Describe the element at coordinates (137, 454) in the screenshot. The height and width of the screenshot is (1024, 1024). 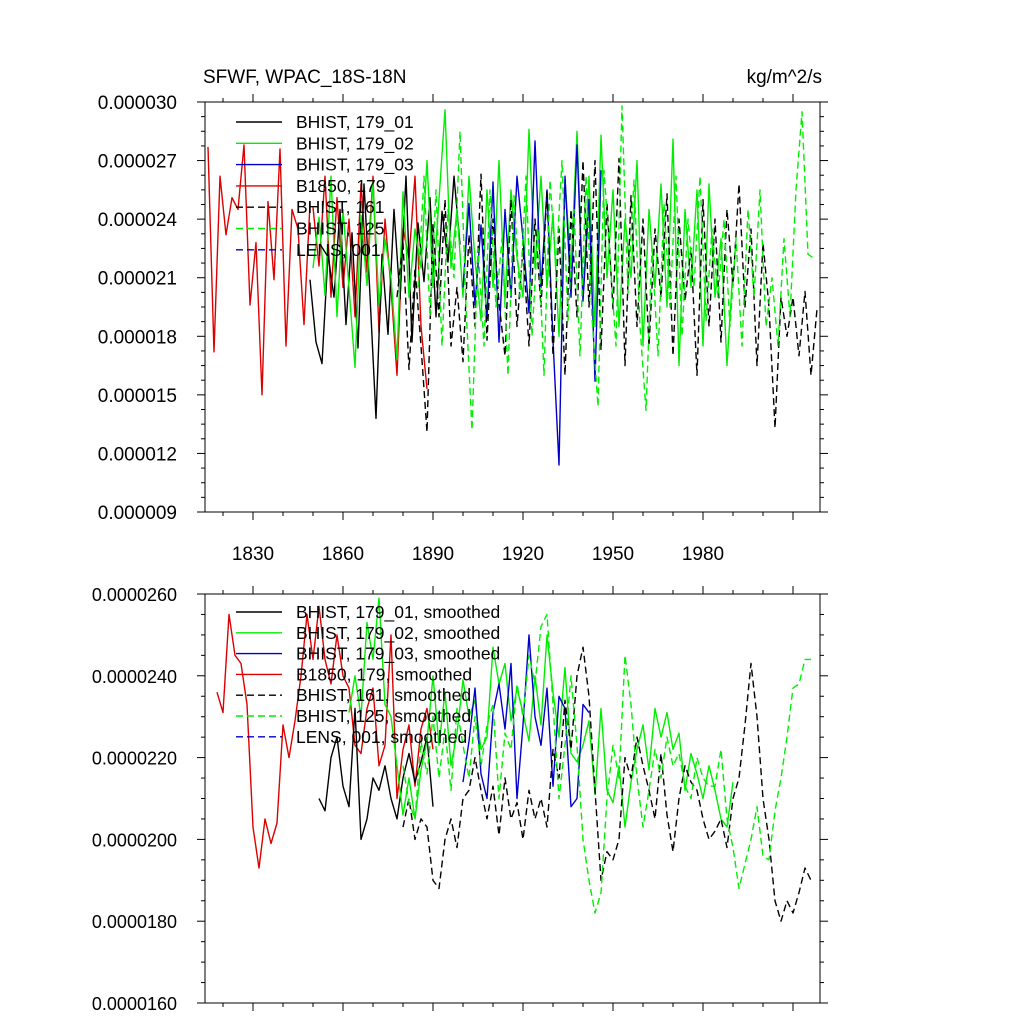
I see `y-tick-label: 0.000012` at that location.